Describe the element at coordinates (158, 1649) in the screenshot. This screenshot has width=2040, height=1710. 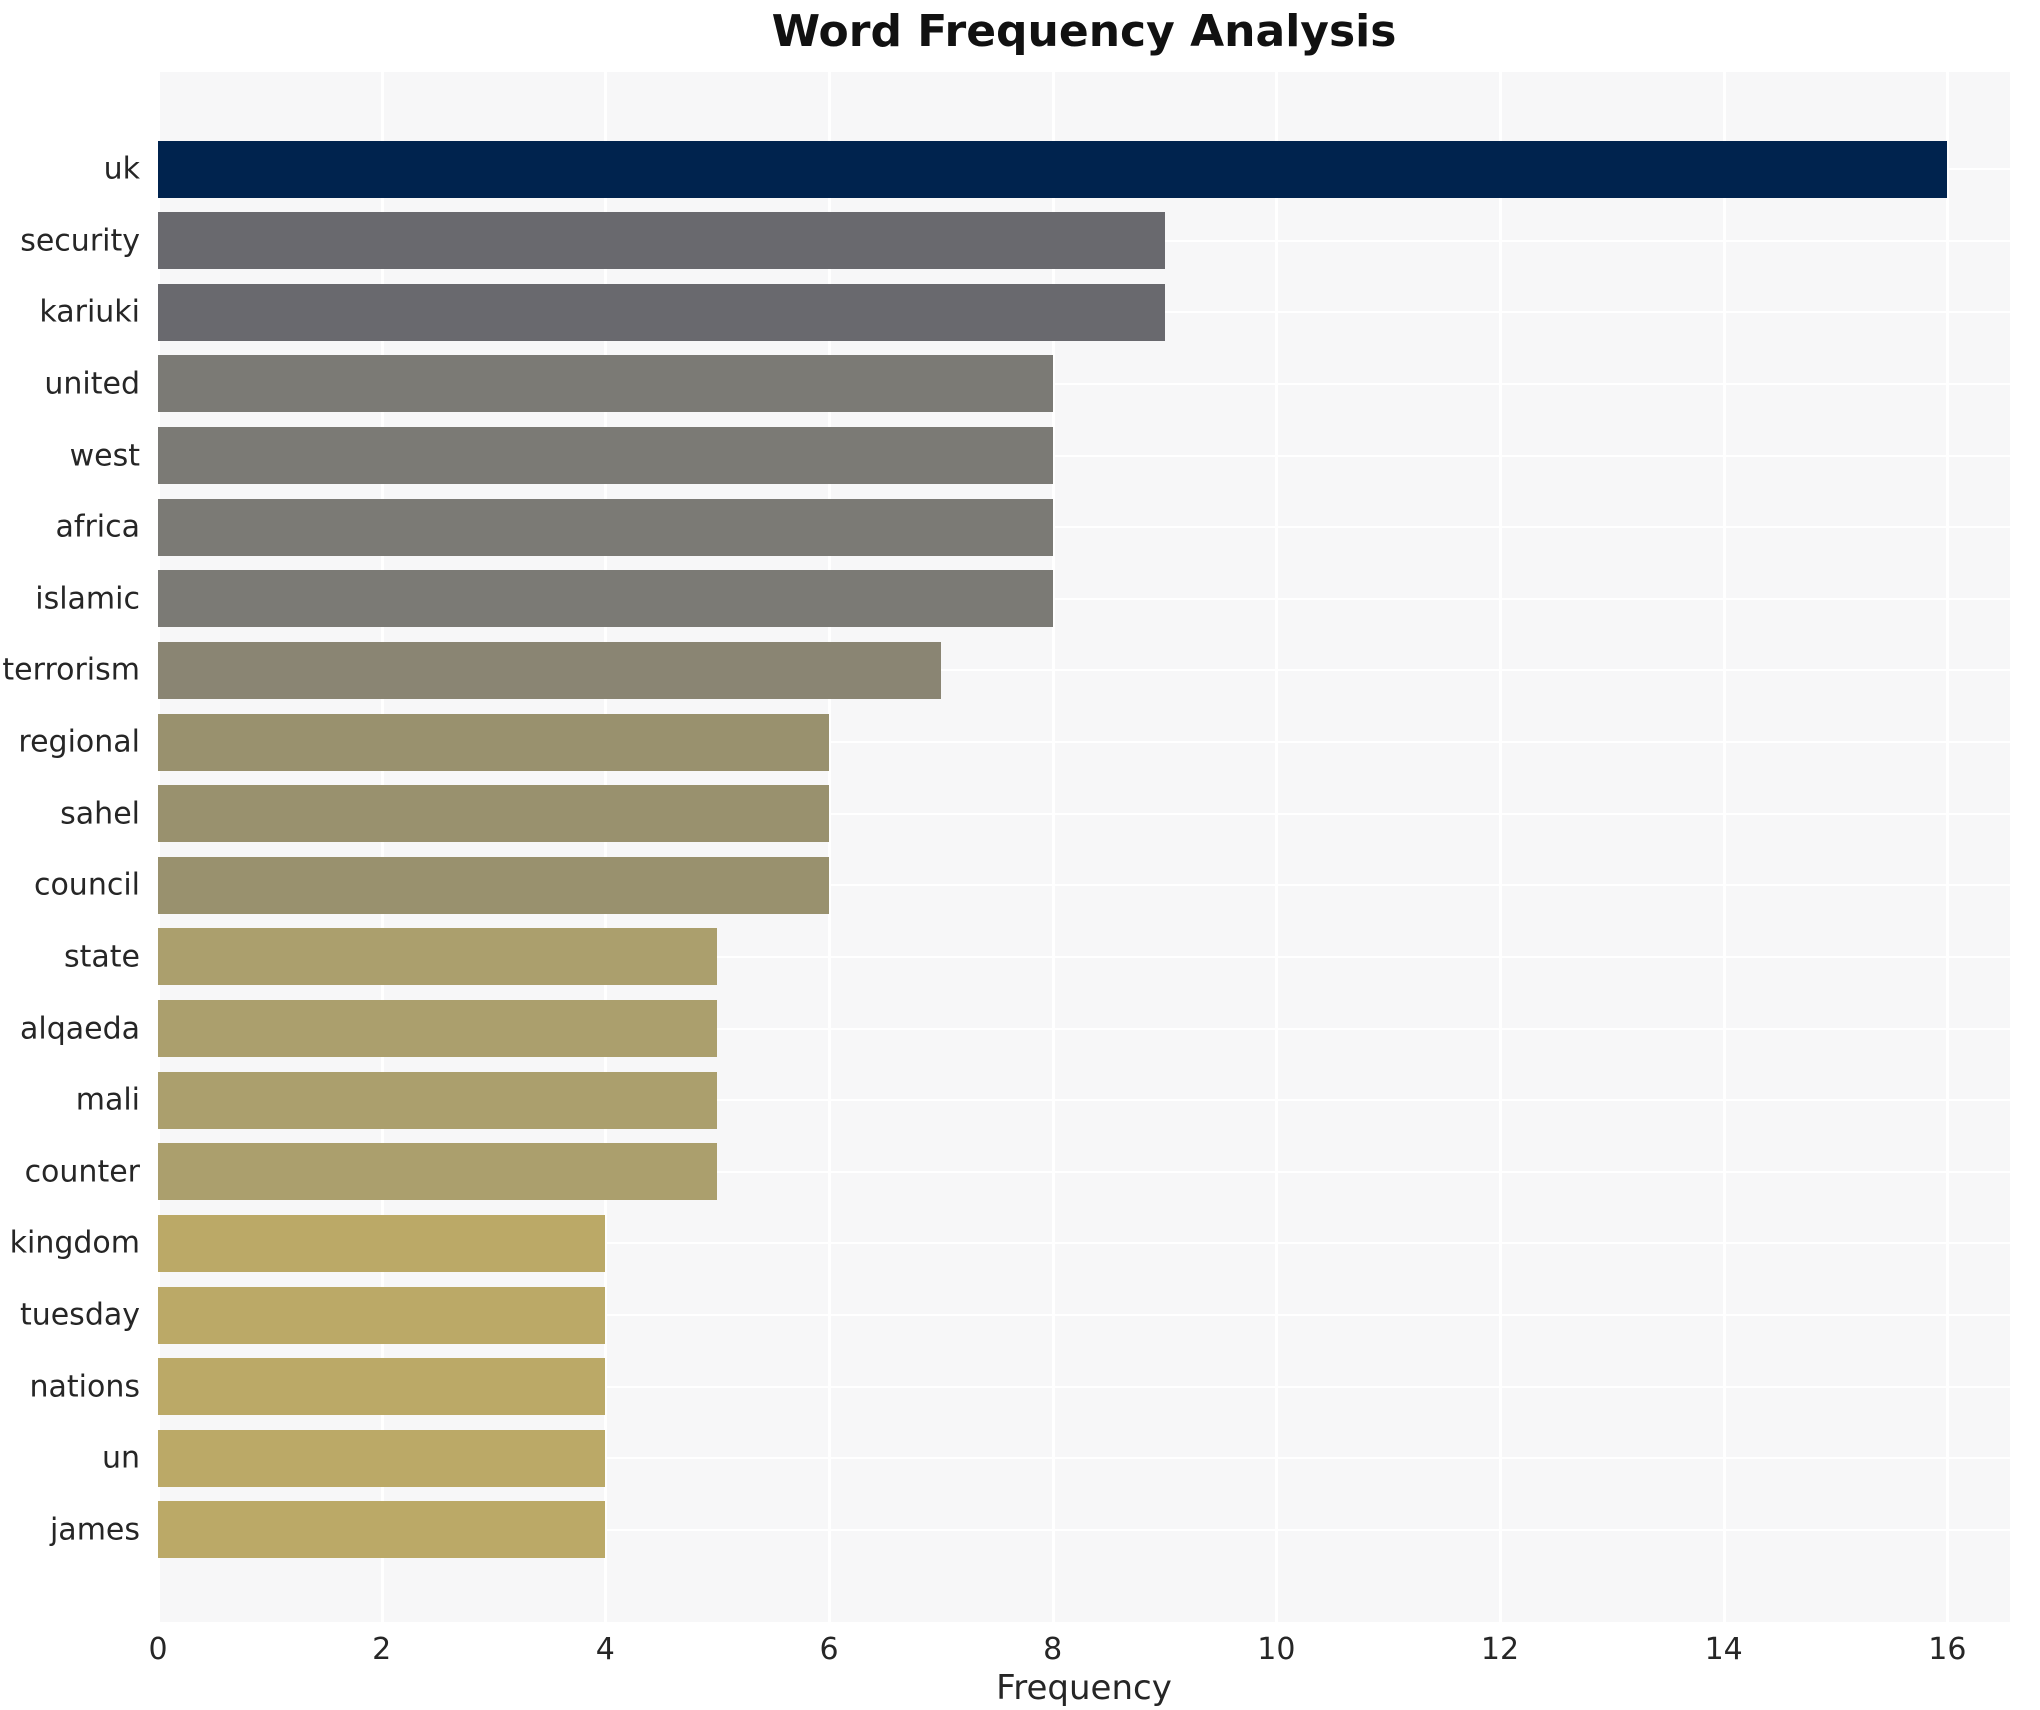
I see `x-tick-0: 0` at that location.